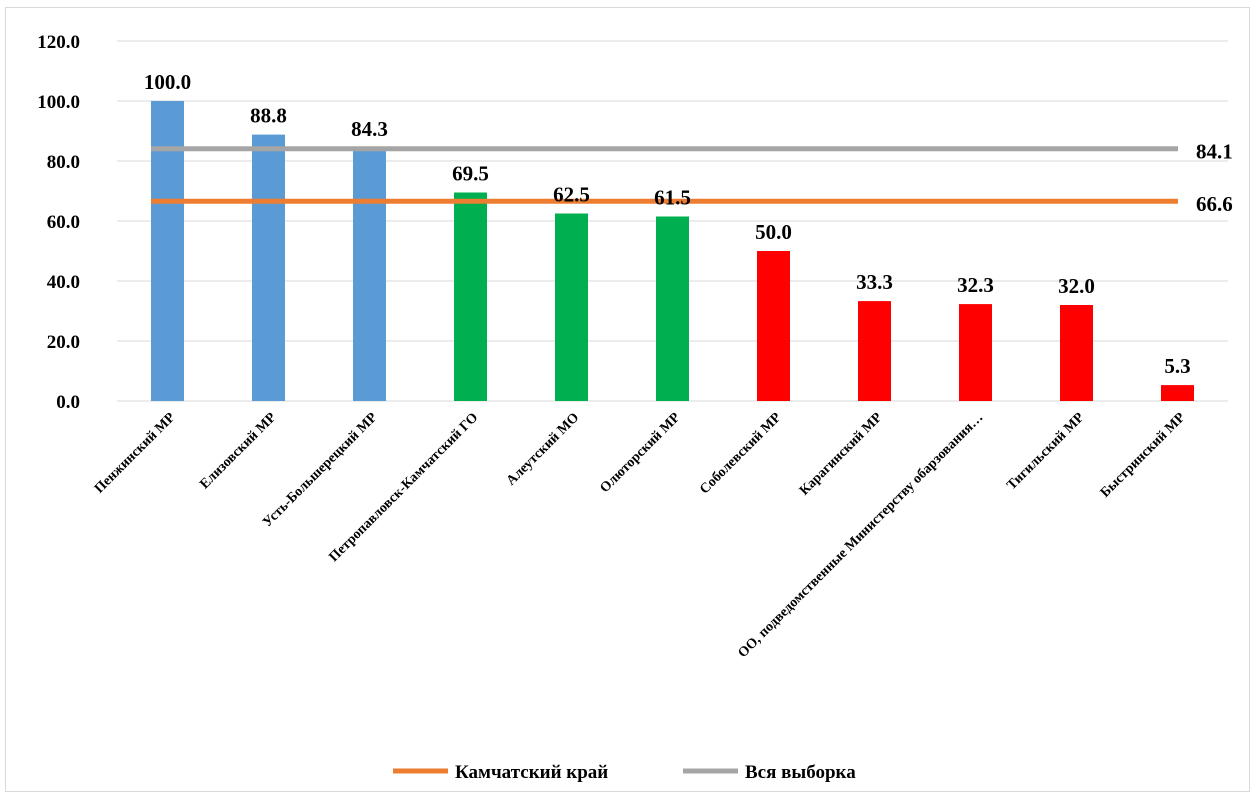  I want to click on category-label-5: Олюторский МР, so click(640, 453).